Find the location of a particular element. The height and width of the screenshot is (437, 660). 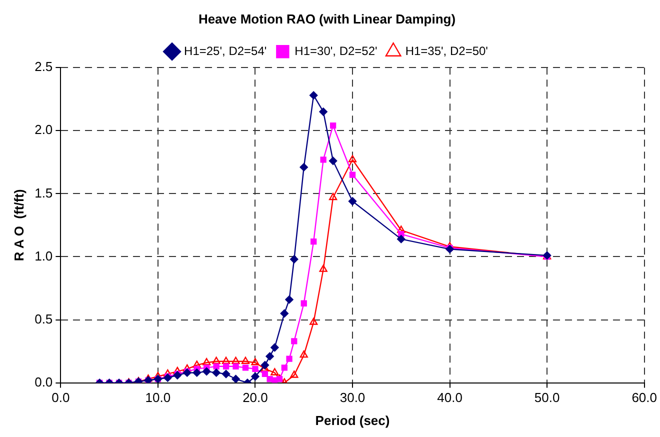

legend-label: H1=30', D2=52' is located at coordinates (336, 51).